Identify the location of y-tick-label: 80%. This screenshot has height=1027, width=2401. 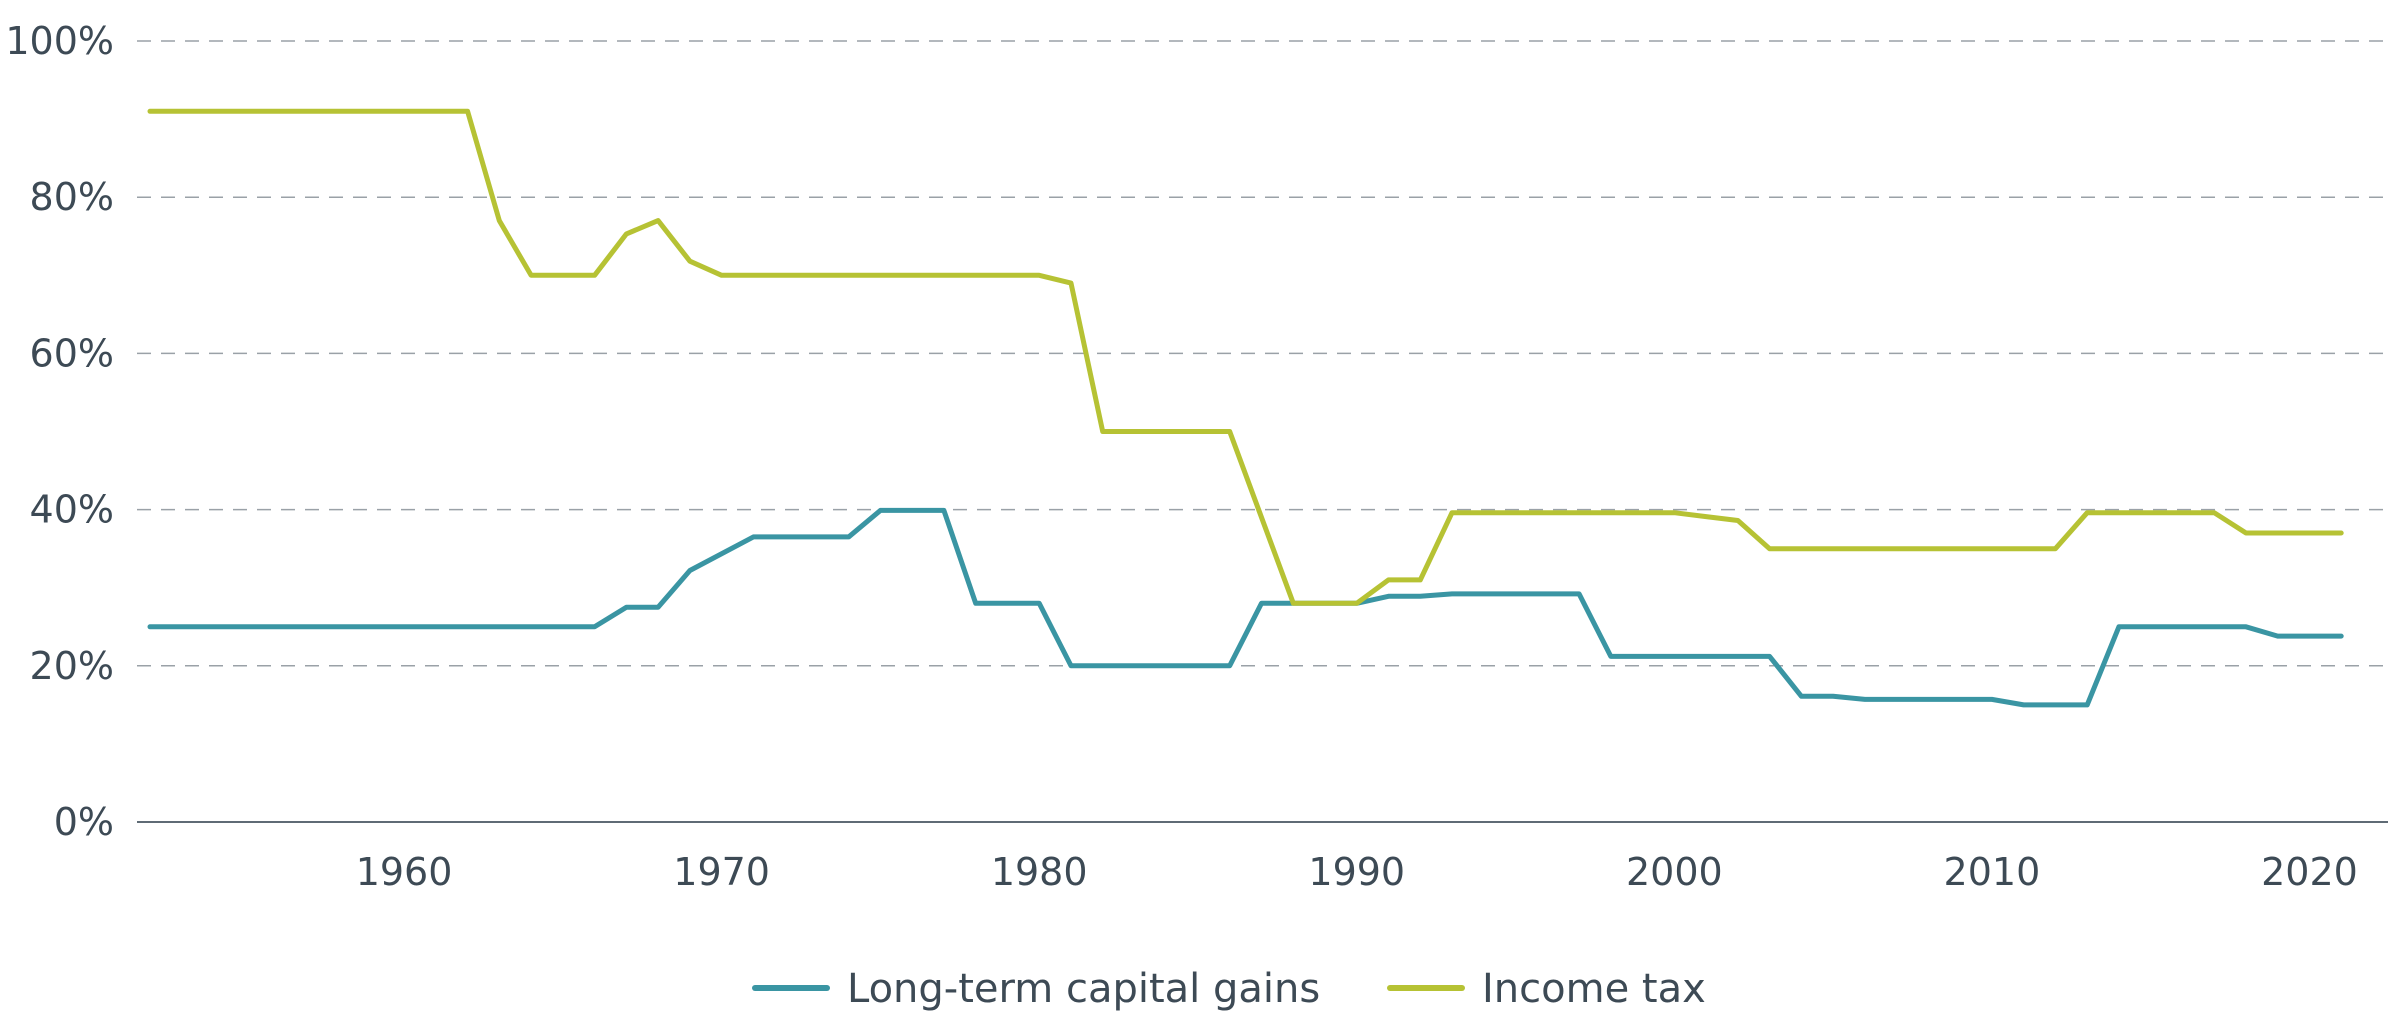
(72, 197).